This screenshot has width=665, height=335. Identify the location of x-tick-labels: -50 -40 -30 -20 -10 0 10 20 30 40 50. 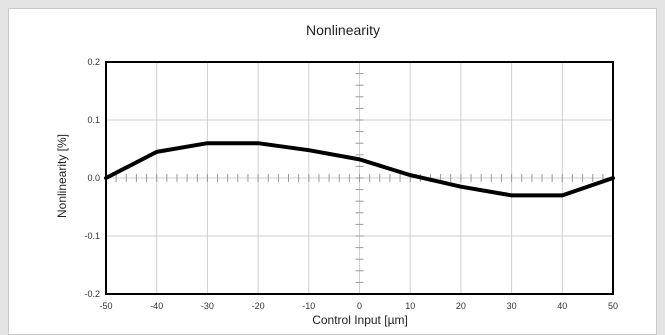
(358, 306).